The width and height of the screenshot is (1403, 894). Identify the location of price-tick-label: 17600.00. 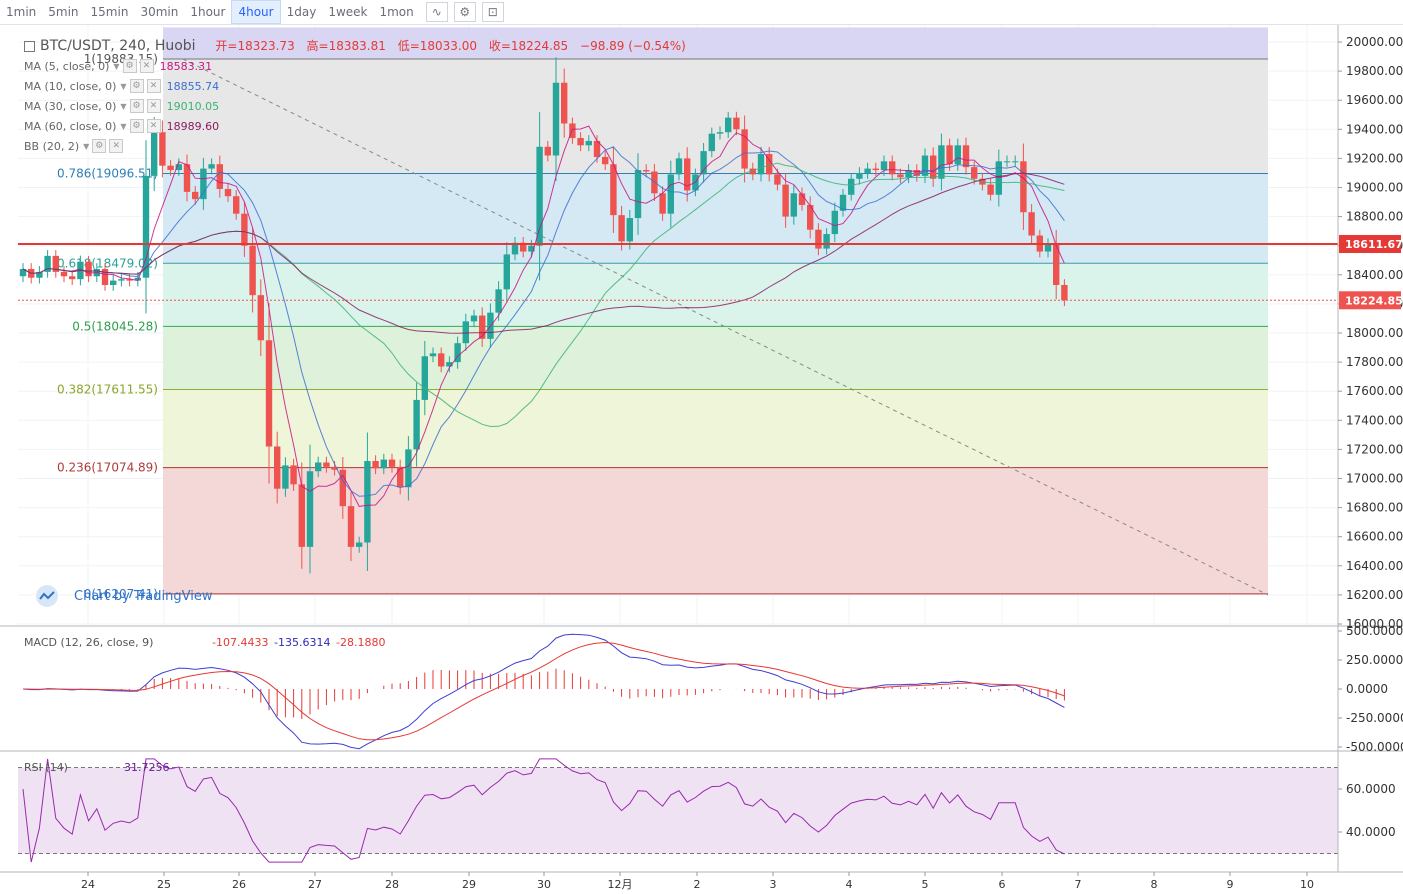
(1374, 391).